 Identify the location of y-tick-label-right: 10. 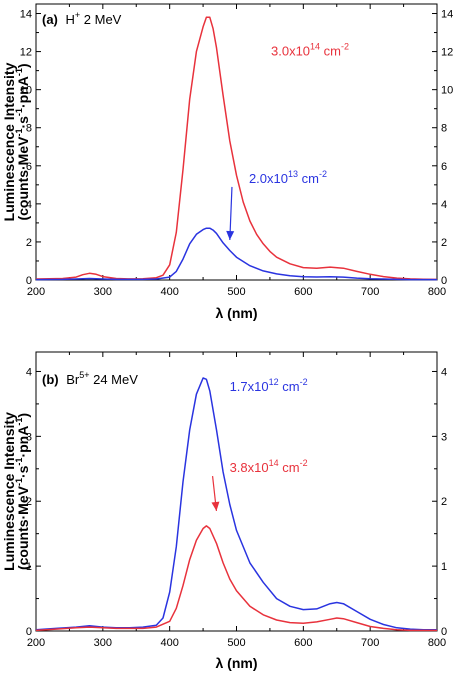
(447, 91).